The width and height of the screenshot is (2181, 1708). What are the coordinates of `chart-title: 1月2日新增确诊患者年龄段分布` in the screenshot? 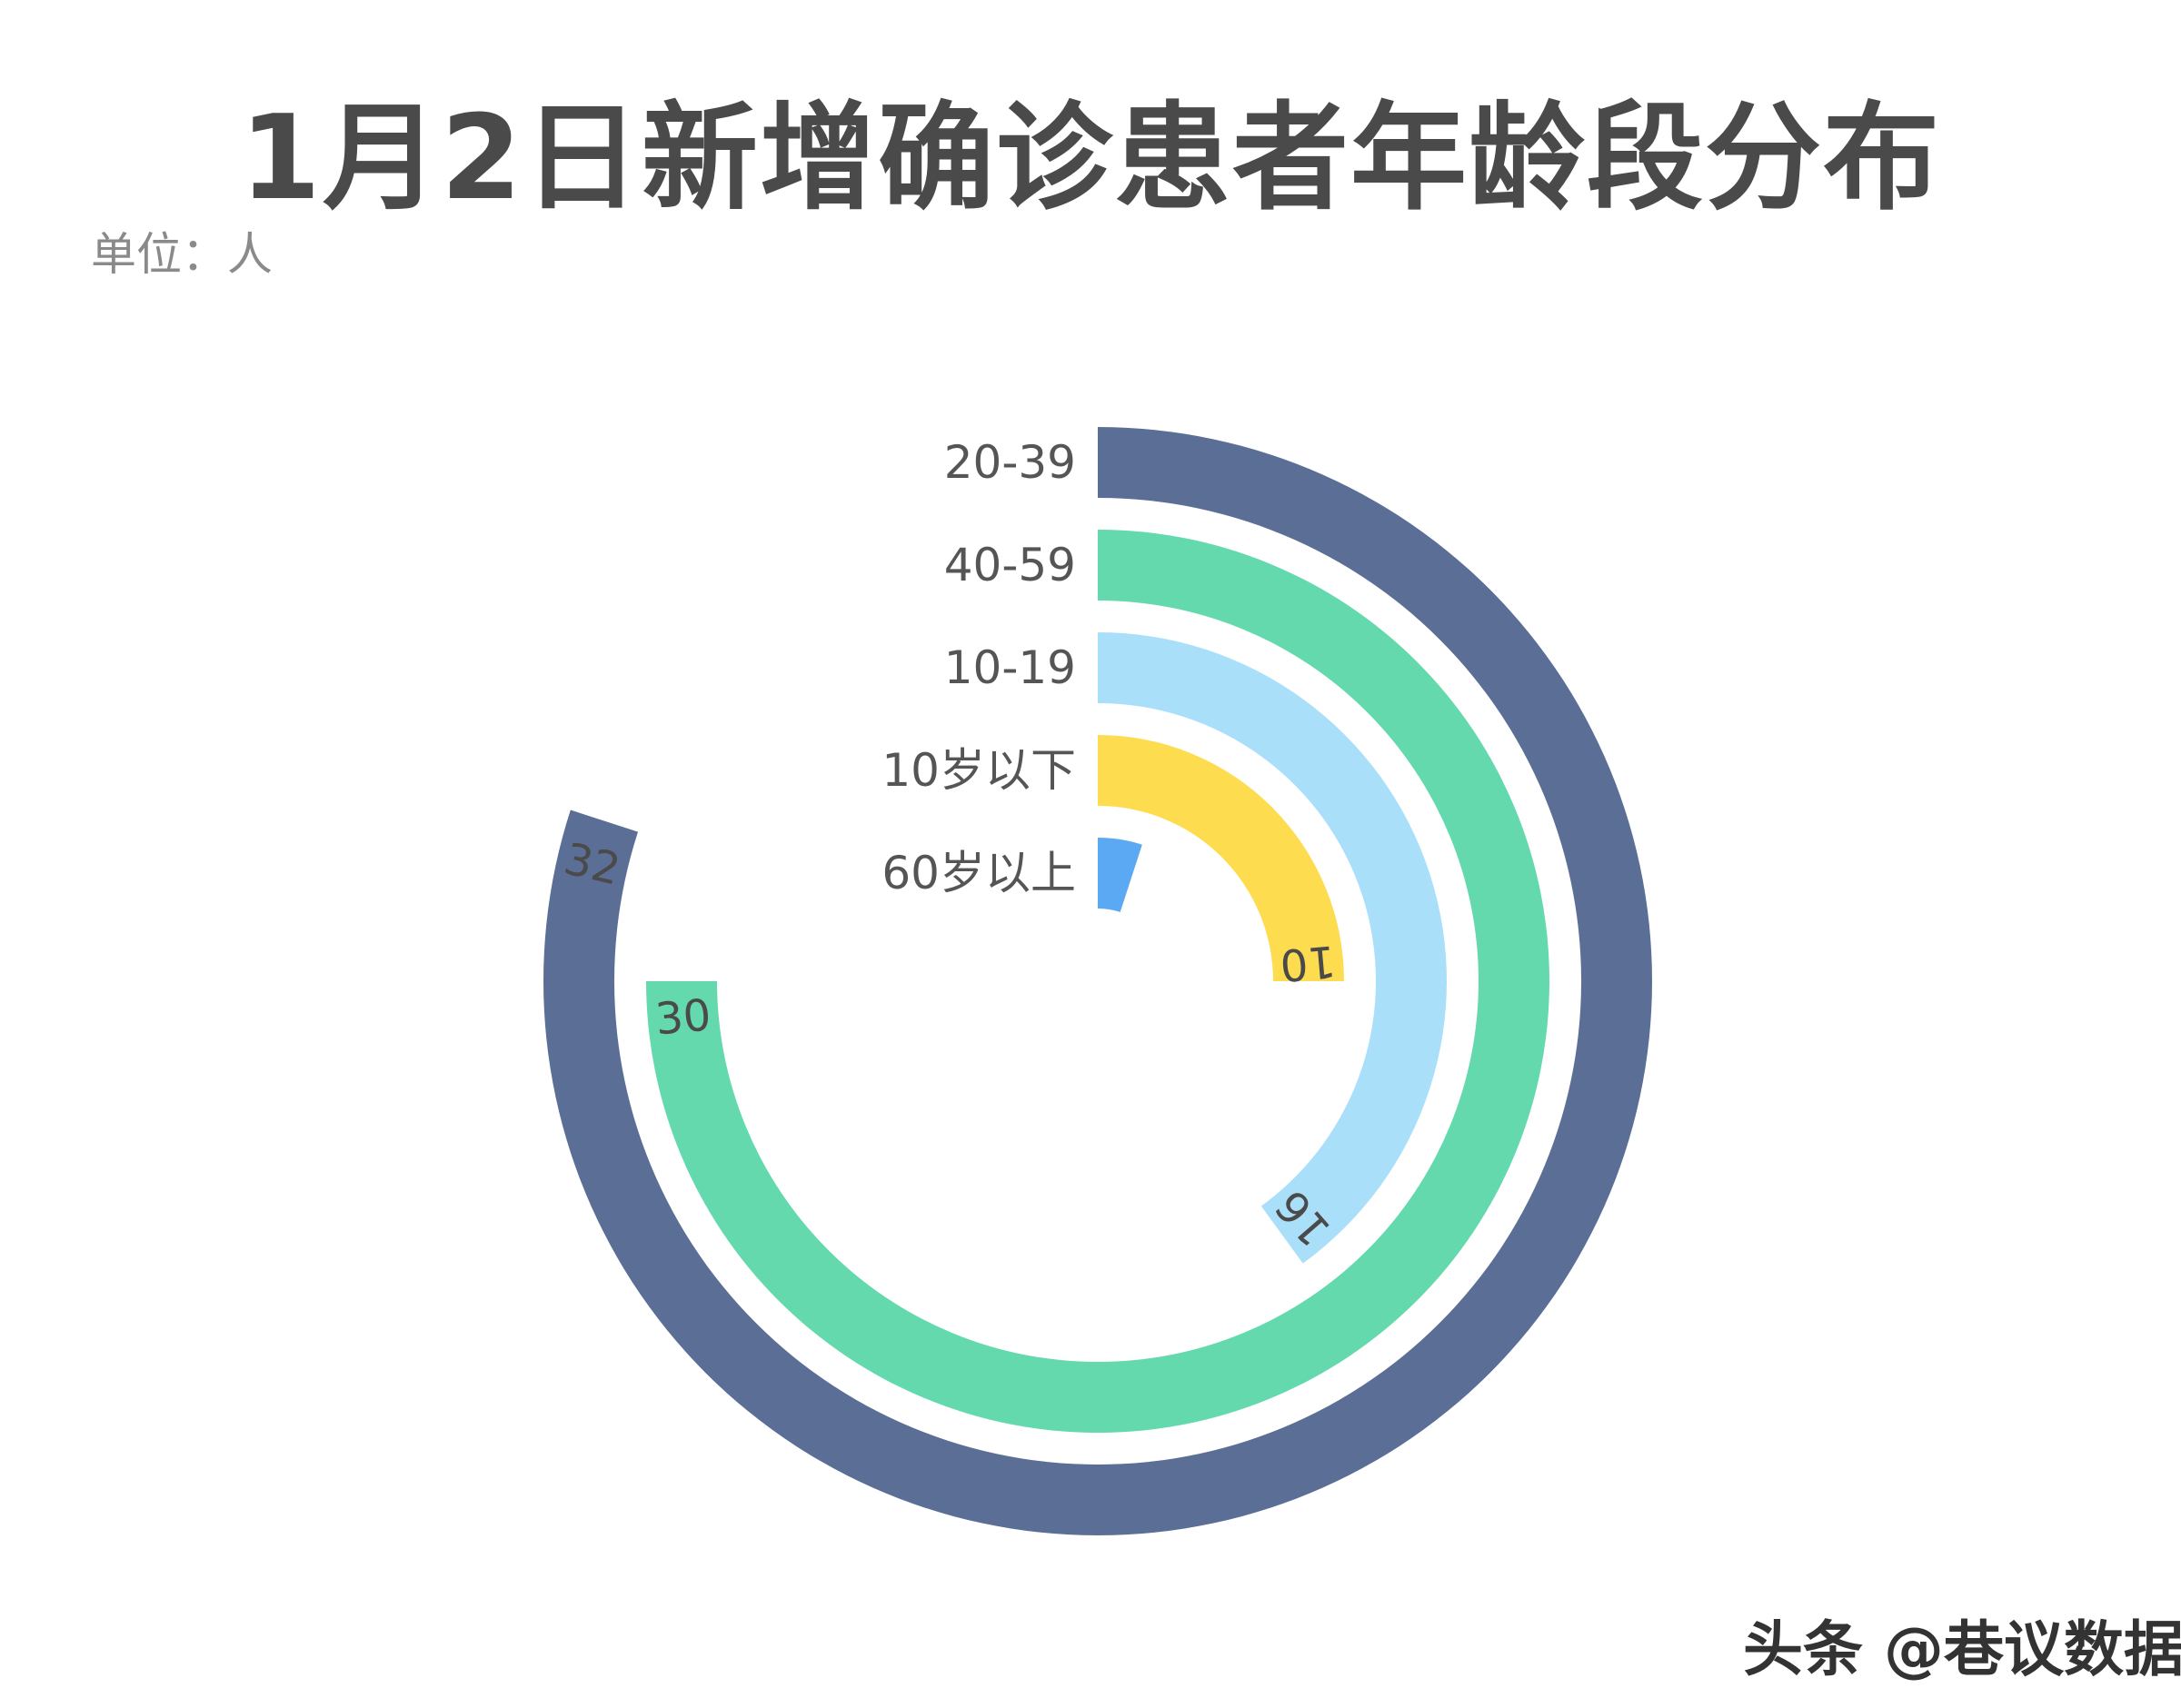 It's located at (1090, 158).